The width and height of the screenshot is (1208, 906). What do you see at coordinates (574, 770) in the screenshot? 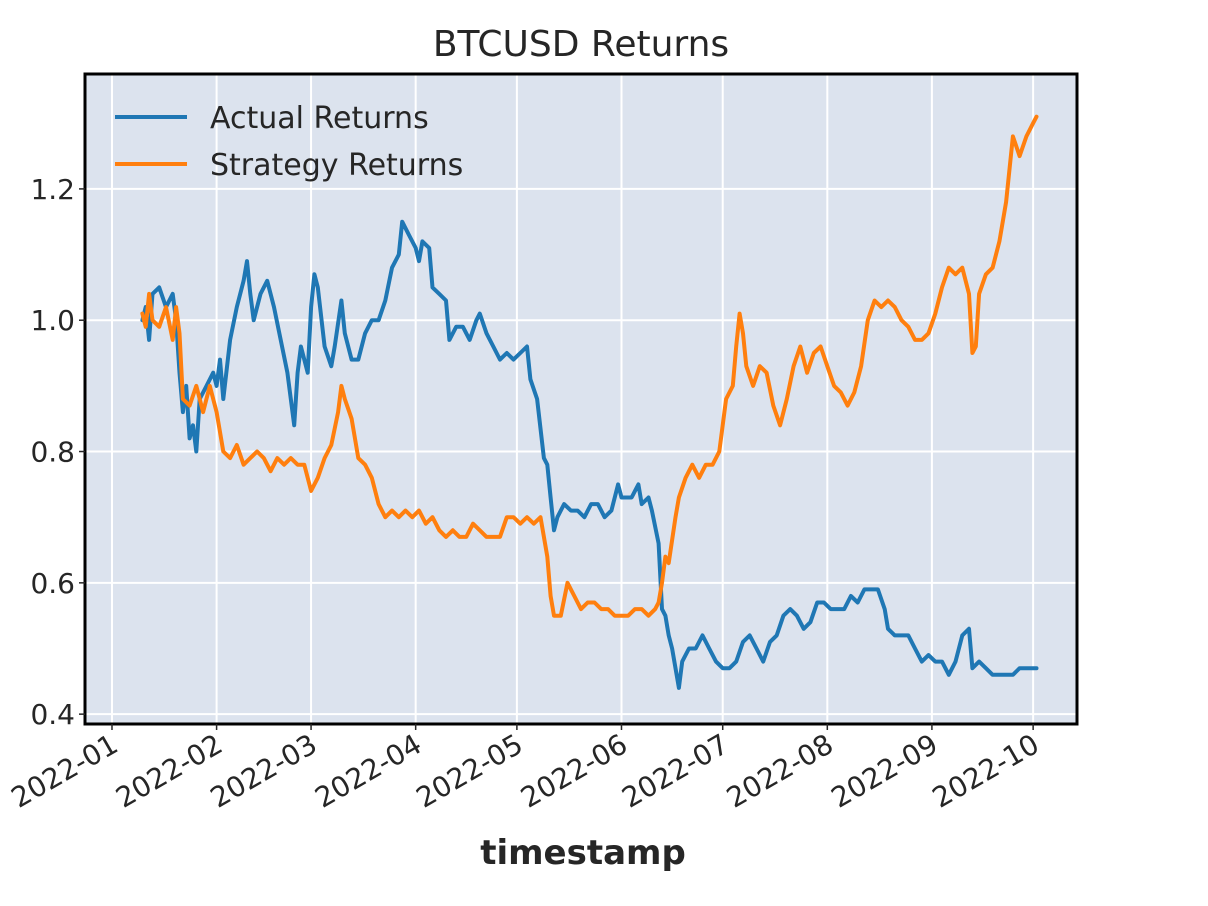
I see `x-tick-label: 2022-06` at bounding box center [574, 770].